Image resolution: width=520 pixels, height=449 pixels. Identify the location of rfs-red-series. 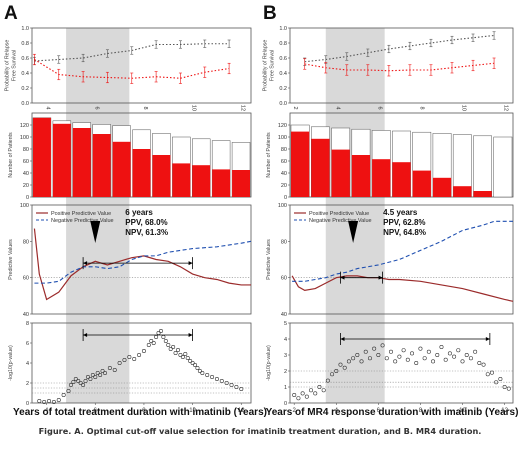
(399, 67).